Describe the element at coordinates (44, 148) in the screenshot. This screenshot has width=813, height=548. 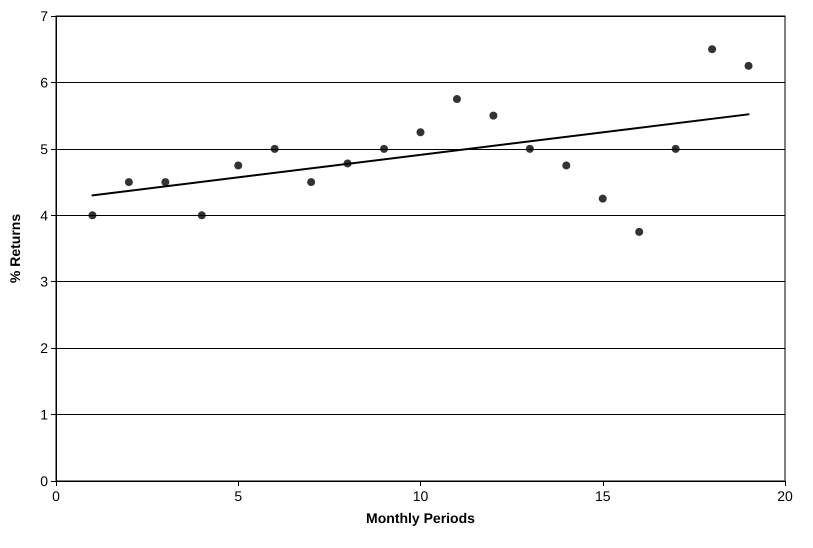
I see `y-tick-label: 5` at that location.